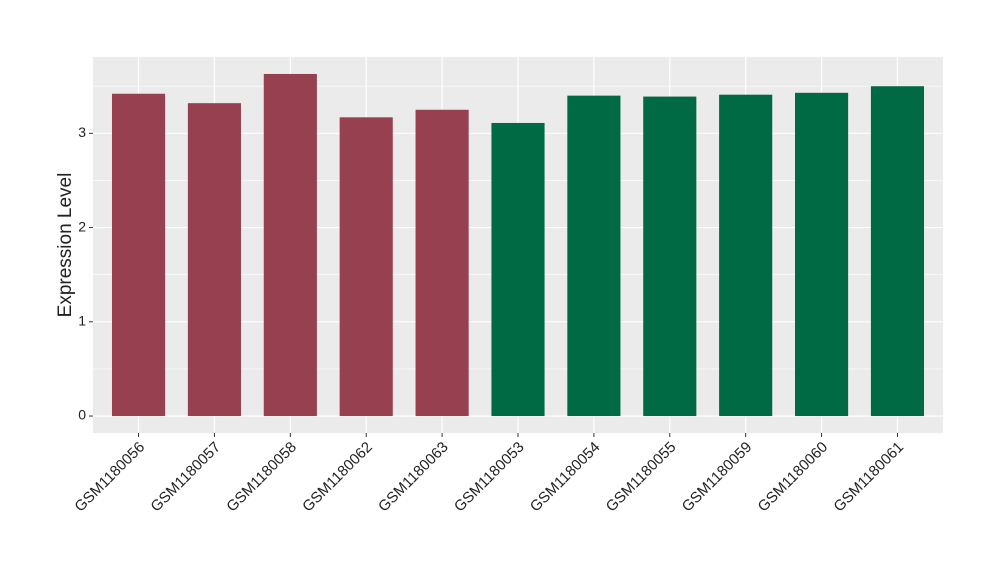  What do you see at coordinates (413, 477) in the screenshot?
I see `x-tick-label: GSM1180063` at bounding box center [413, 477].